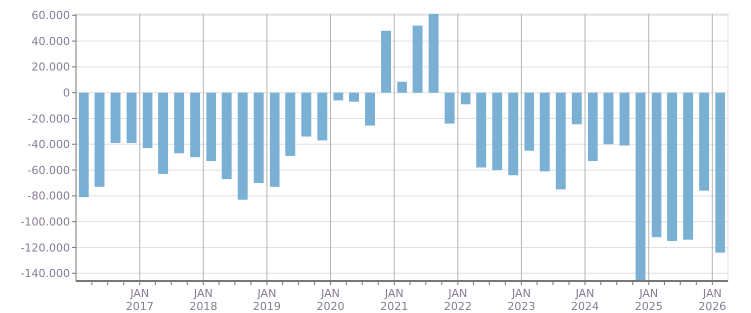  Describe the element at coordinates (45, 247) in the screenshot. I see `y-tick-label: -120.000` at that location.